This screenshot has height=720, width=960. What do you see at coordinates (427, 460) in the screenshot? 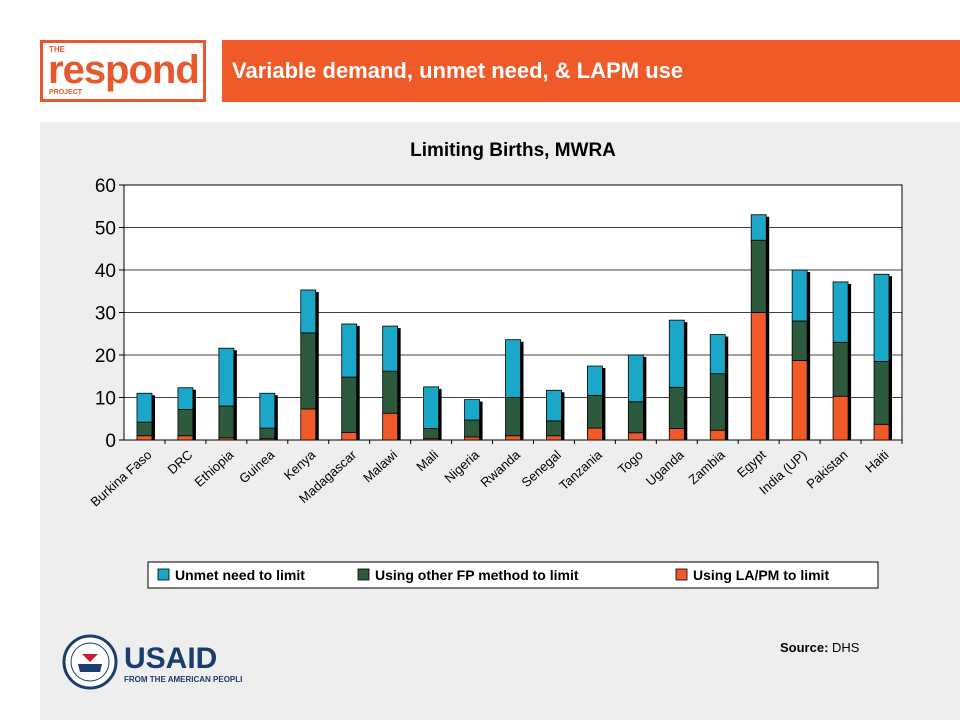
I see `x-tick-label: Mali` at bounding box center [427, 460].